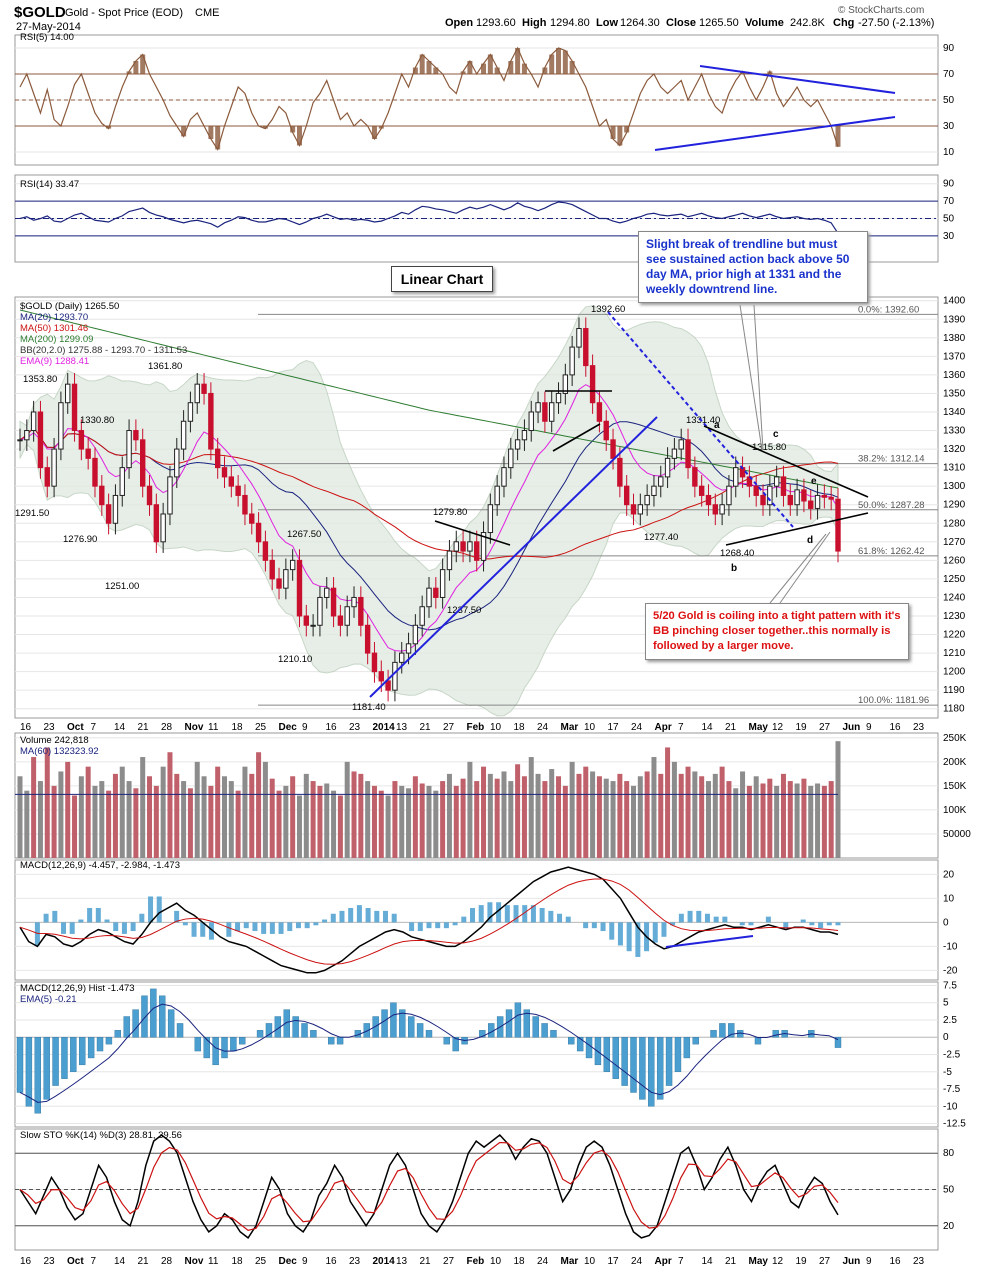  What do you see at coordinates (954, 542) in the screenshot?
I see `tick-label-price: 1270` at bounding box center [954, 542].